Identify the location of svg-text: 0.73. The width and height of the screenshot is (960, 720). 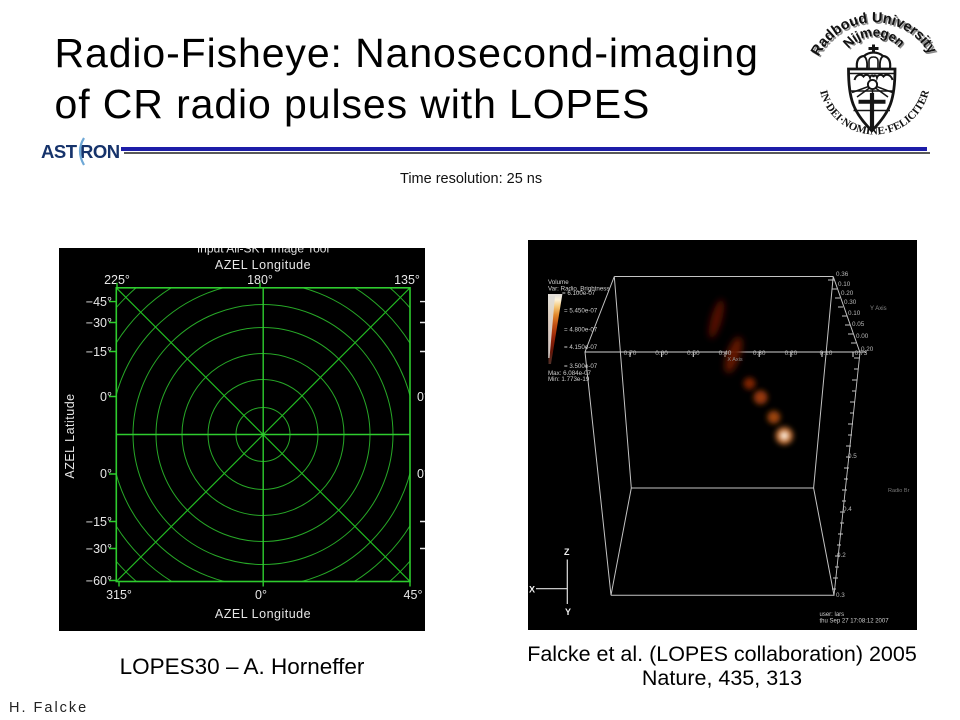
(861, 353).